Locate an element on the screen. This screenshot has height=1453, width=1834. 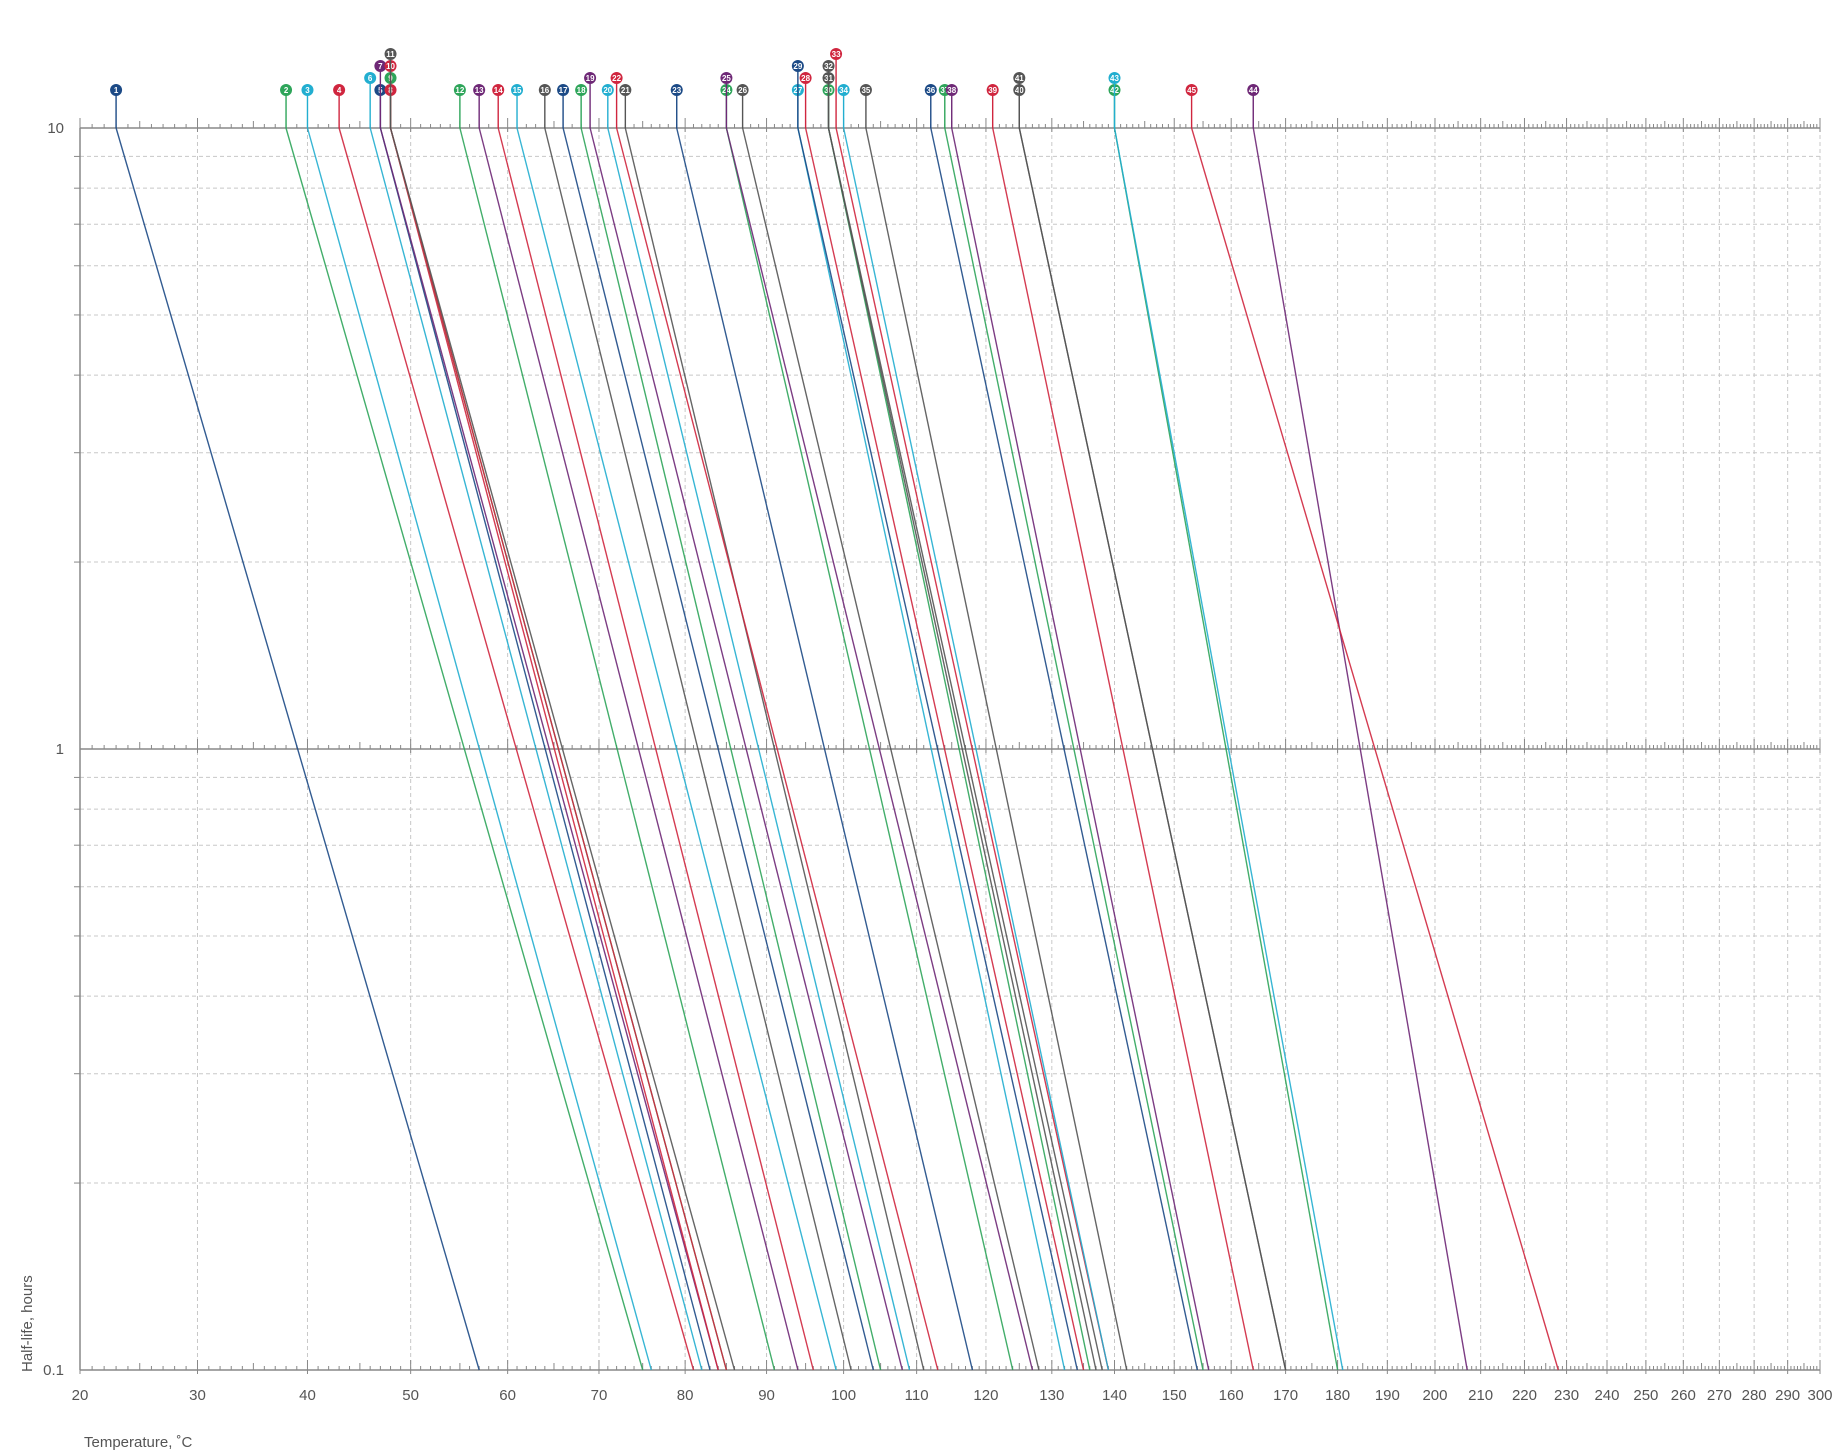
marker-label-33: 33 is located at coordinates (836, 54).